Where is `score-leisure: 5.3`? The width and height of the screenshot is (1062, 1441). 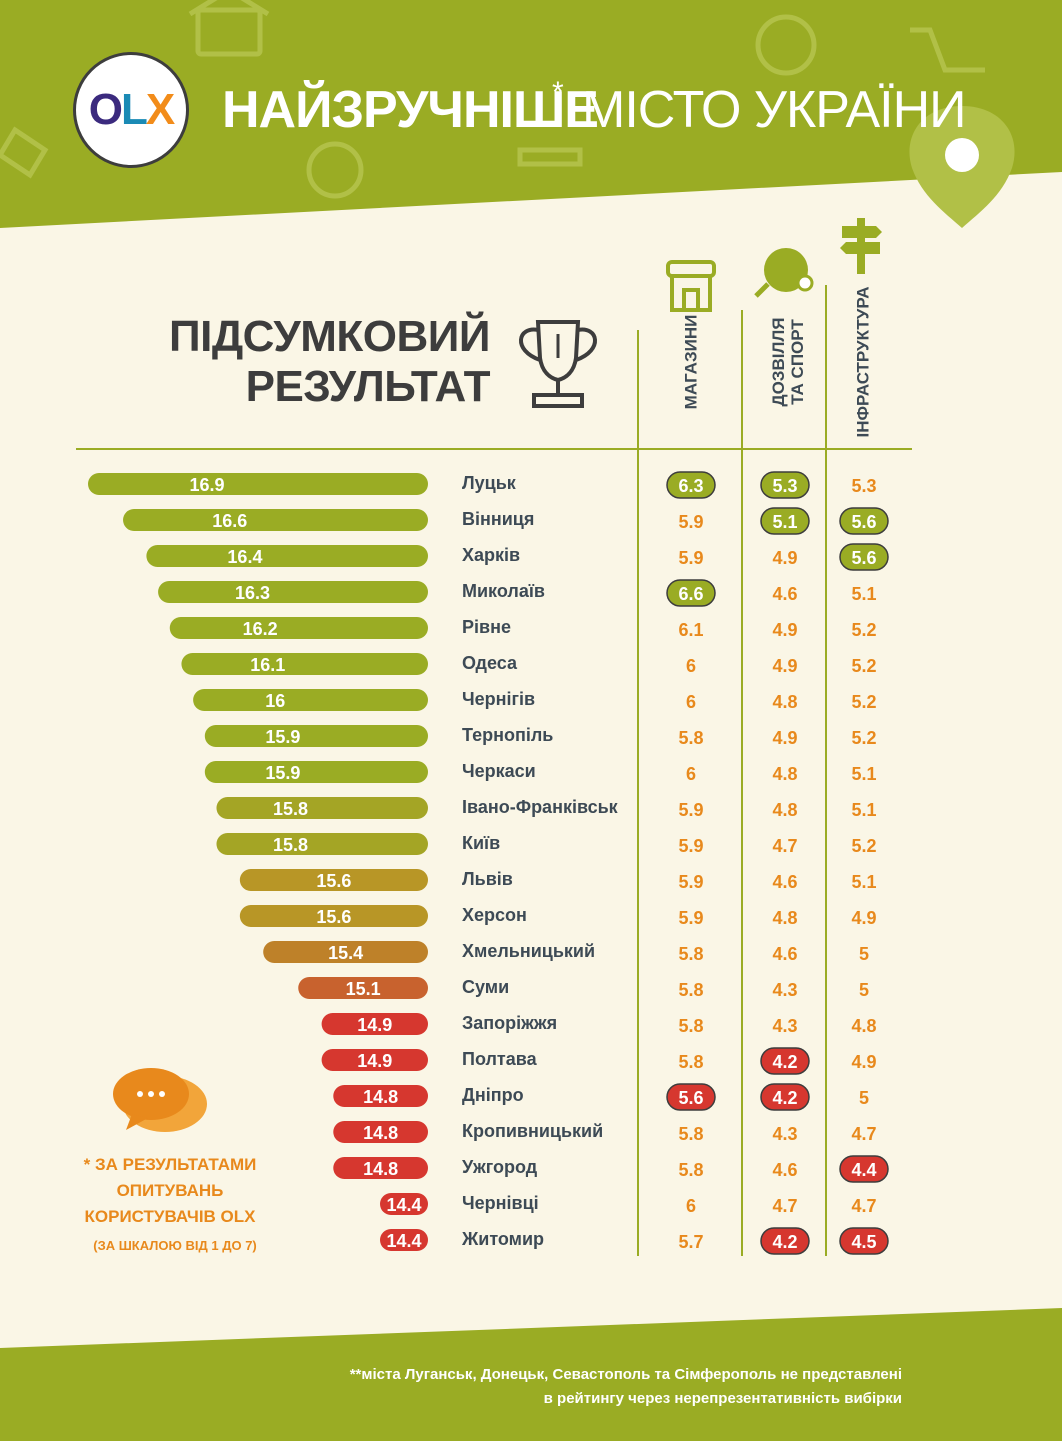 score-leisure: 5.3 is located at coordinates (784, 486).